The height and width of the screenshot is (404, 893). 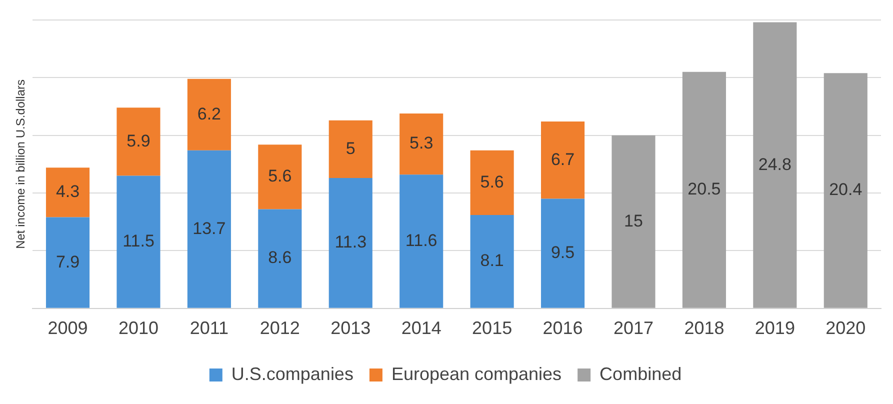 I want to click on data-label: 13.7, so click(x=209, y=228).